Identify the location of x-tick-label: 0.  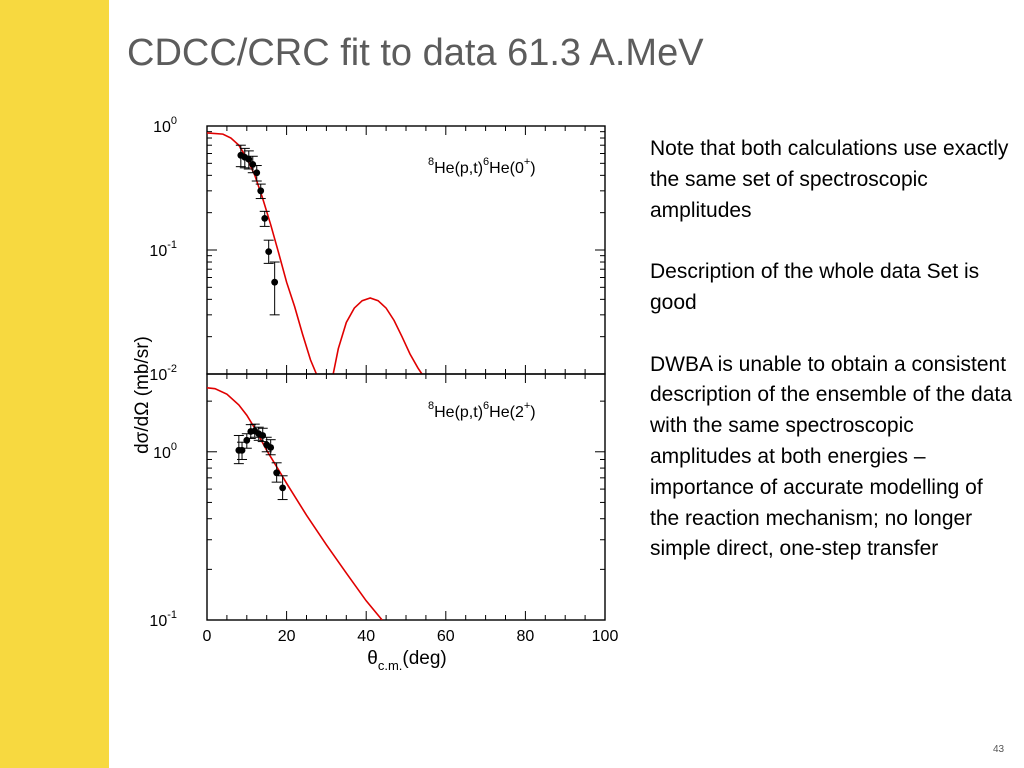
(207, 636).